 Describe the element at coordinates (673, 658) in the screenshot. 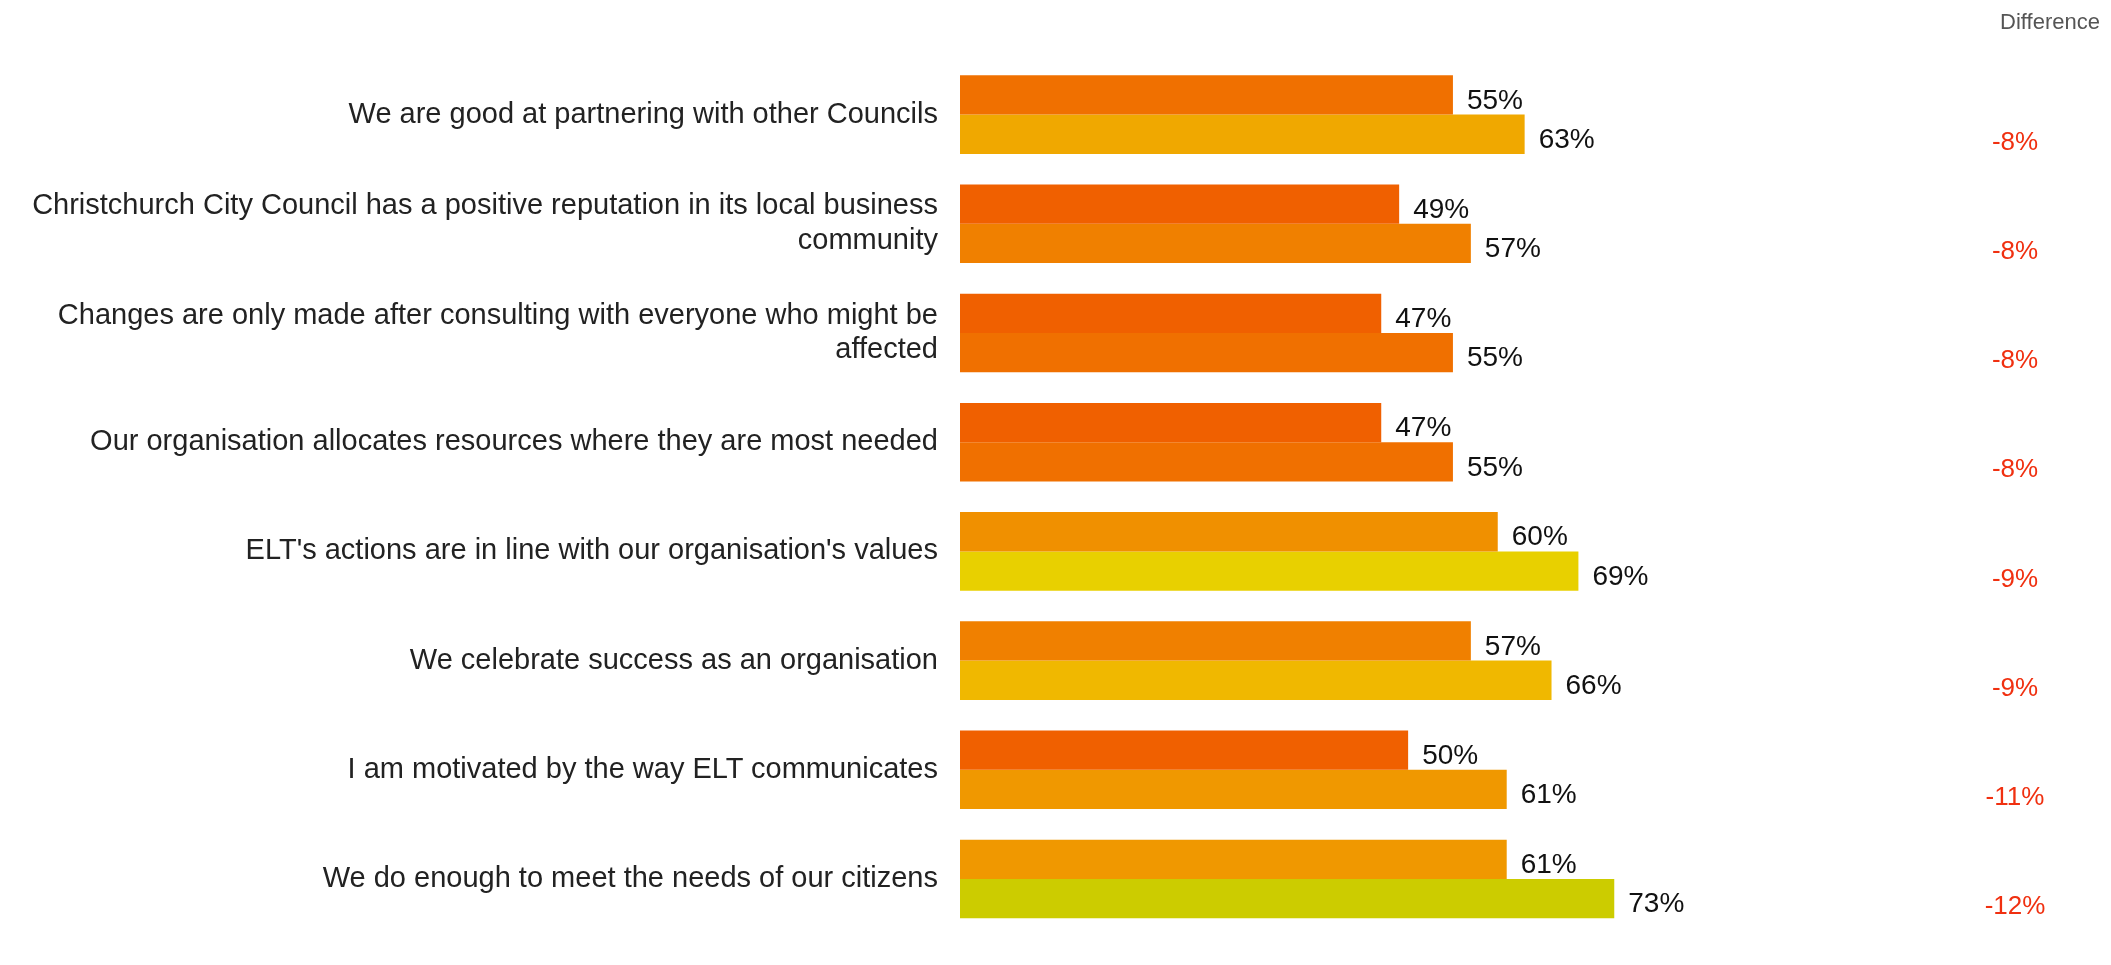

I see `y-tick-label: We celebrate success as an organisation` at that location.